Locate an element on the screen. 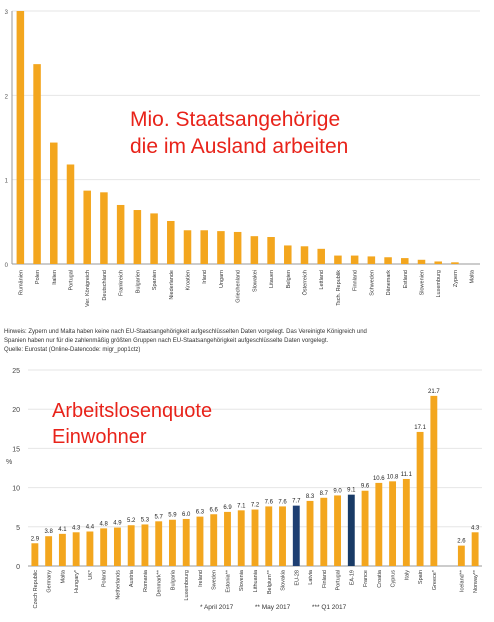 The width and height of the screenshot is (494, 622). data-label: 5.9 is located at coordinates (172, 516).